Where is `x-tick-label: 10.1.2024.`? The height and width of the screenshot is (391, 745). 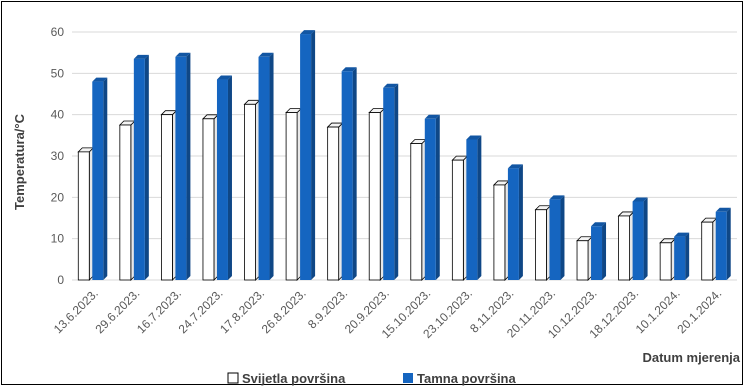 x-tick-label: 10.1.2024. is located at coordinates (658, 311).